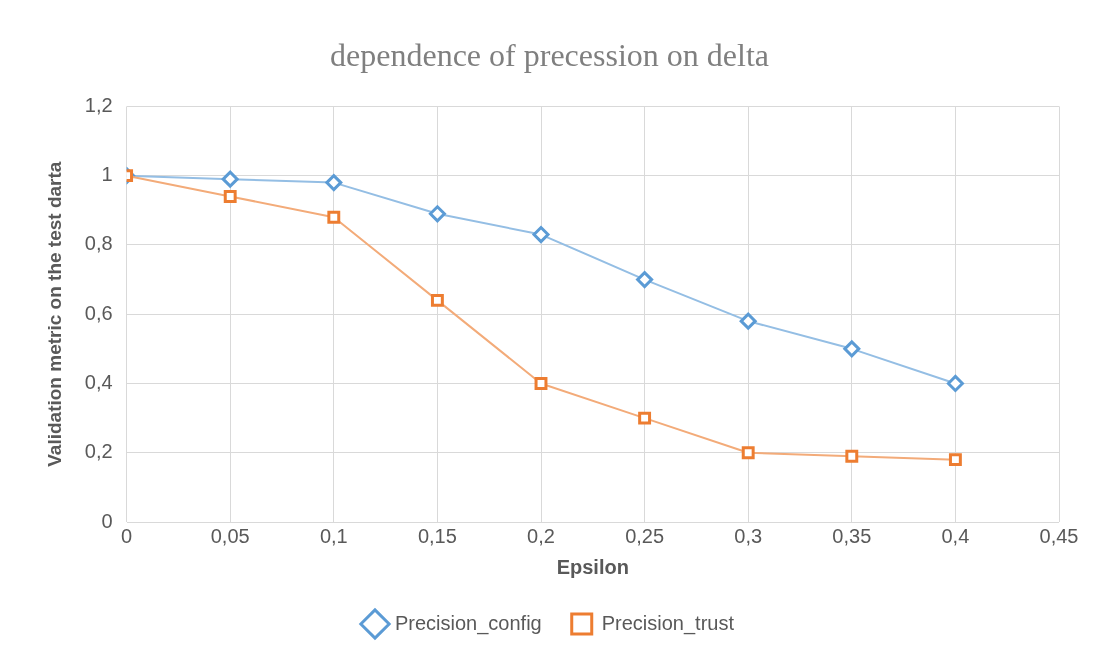 Image resolution: width=1099 pixels, height=664 pixels. I want to click on x-tick-label: 0, so click(127, 535).